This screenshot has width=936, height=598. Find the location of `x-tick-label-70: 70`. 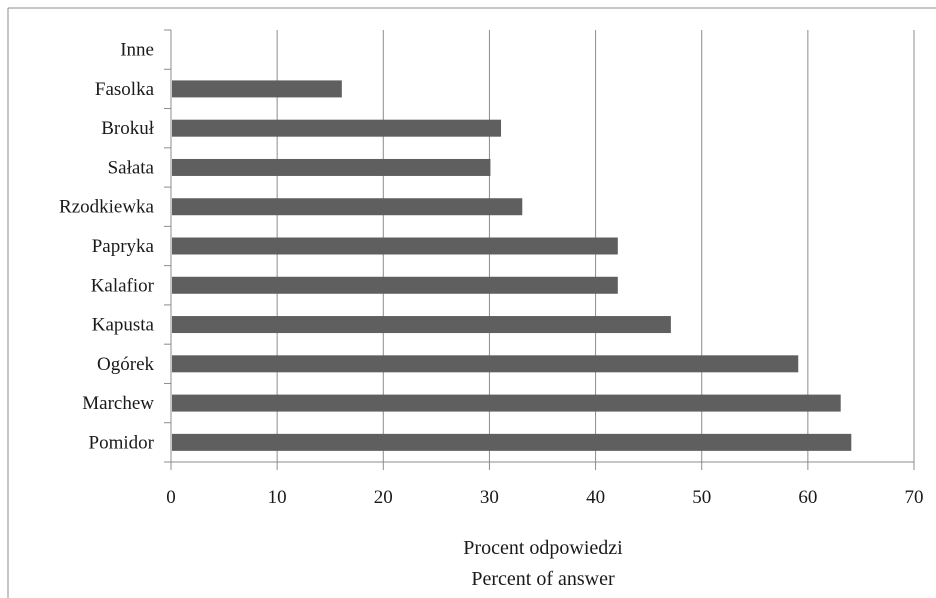

x-tick-label-70: 70 is located at coordinates (914, 497).